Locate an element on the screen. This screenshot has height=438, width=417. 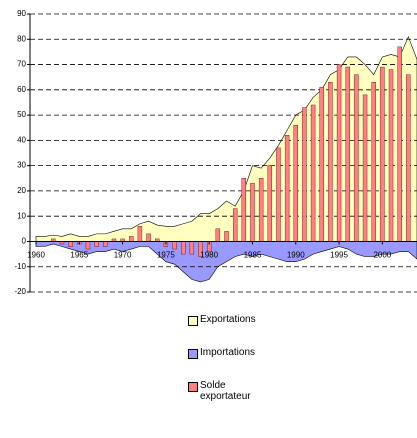
y-tick-label: -10 is located at coordinates (20, 266).